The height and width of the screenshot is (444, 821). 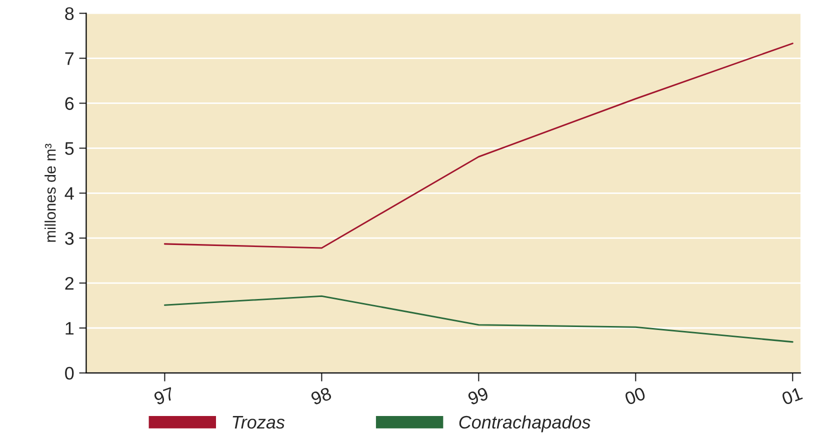 I want to click on x-tick-label: 98, so click(x=321, y=396).